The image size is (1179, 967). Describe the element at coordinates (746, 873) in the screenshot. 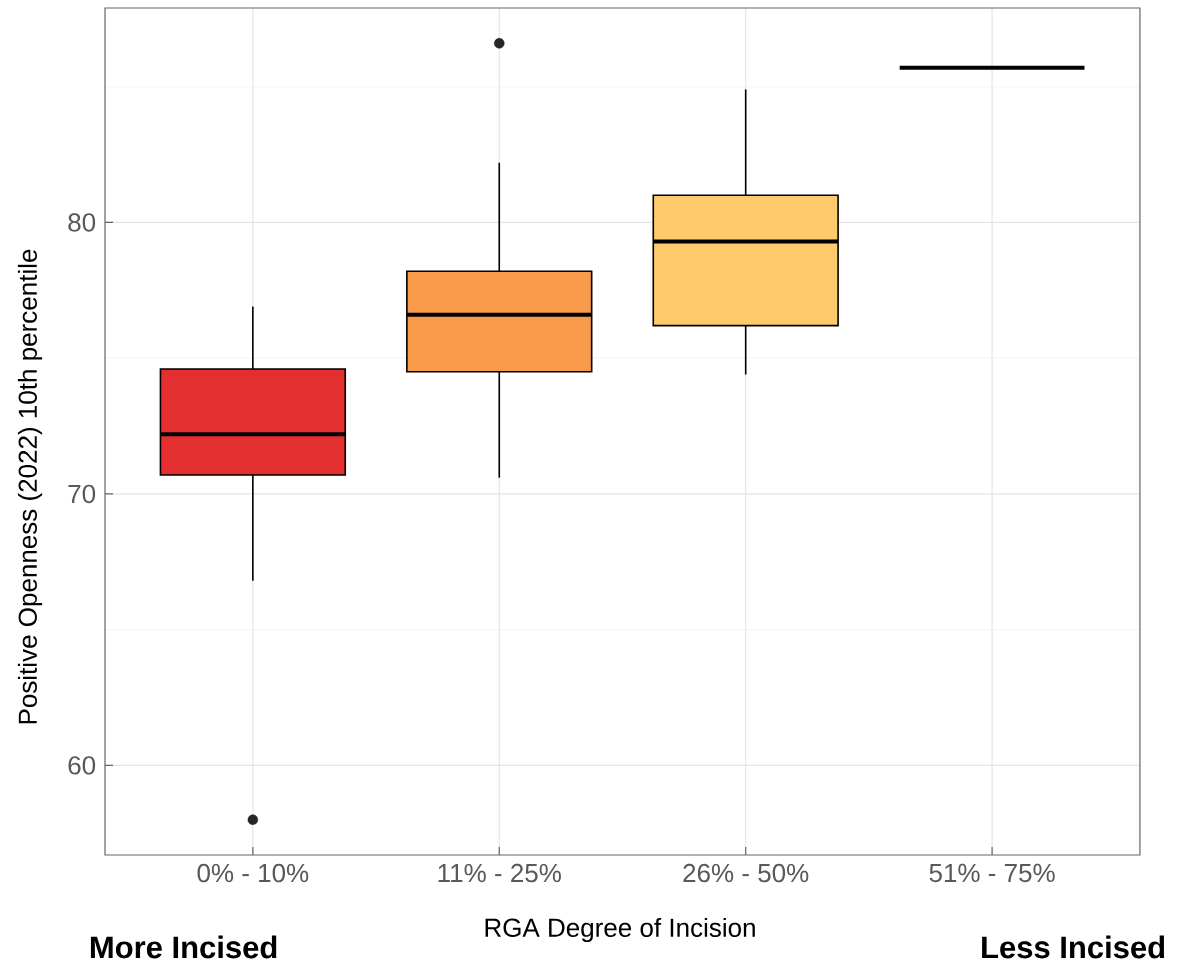

I see `x-tick-label: 26% - 50%` at that location.